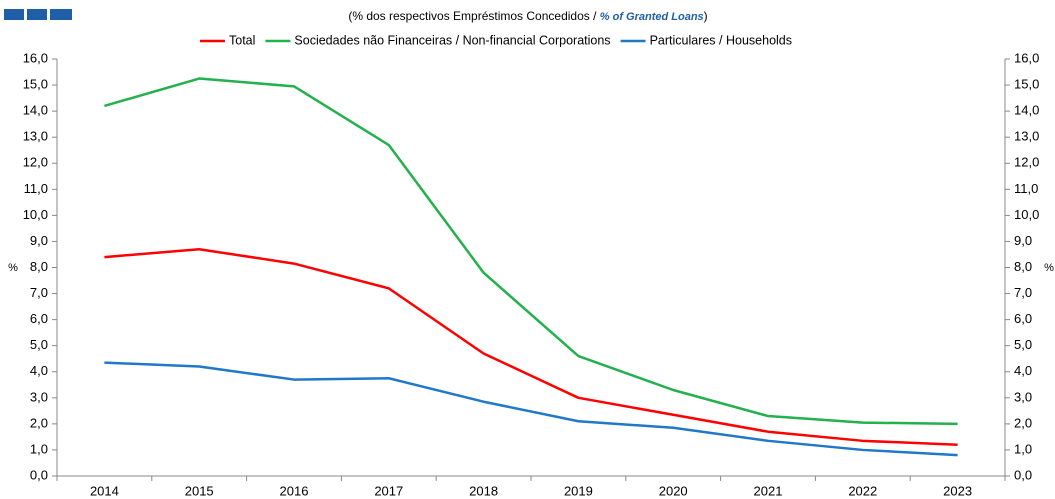 The height and width of the screenshot is (499, 1055). Describe the element at coordinates (1026, 214) in the screenshot. I see `y2-tick-label: 10,0` at that location.